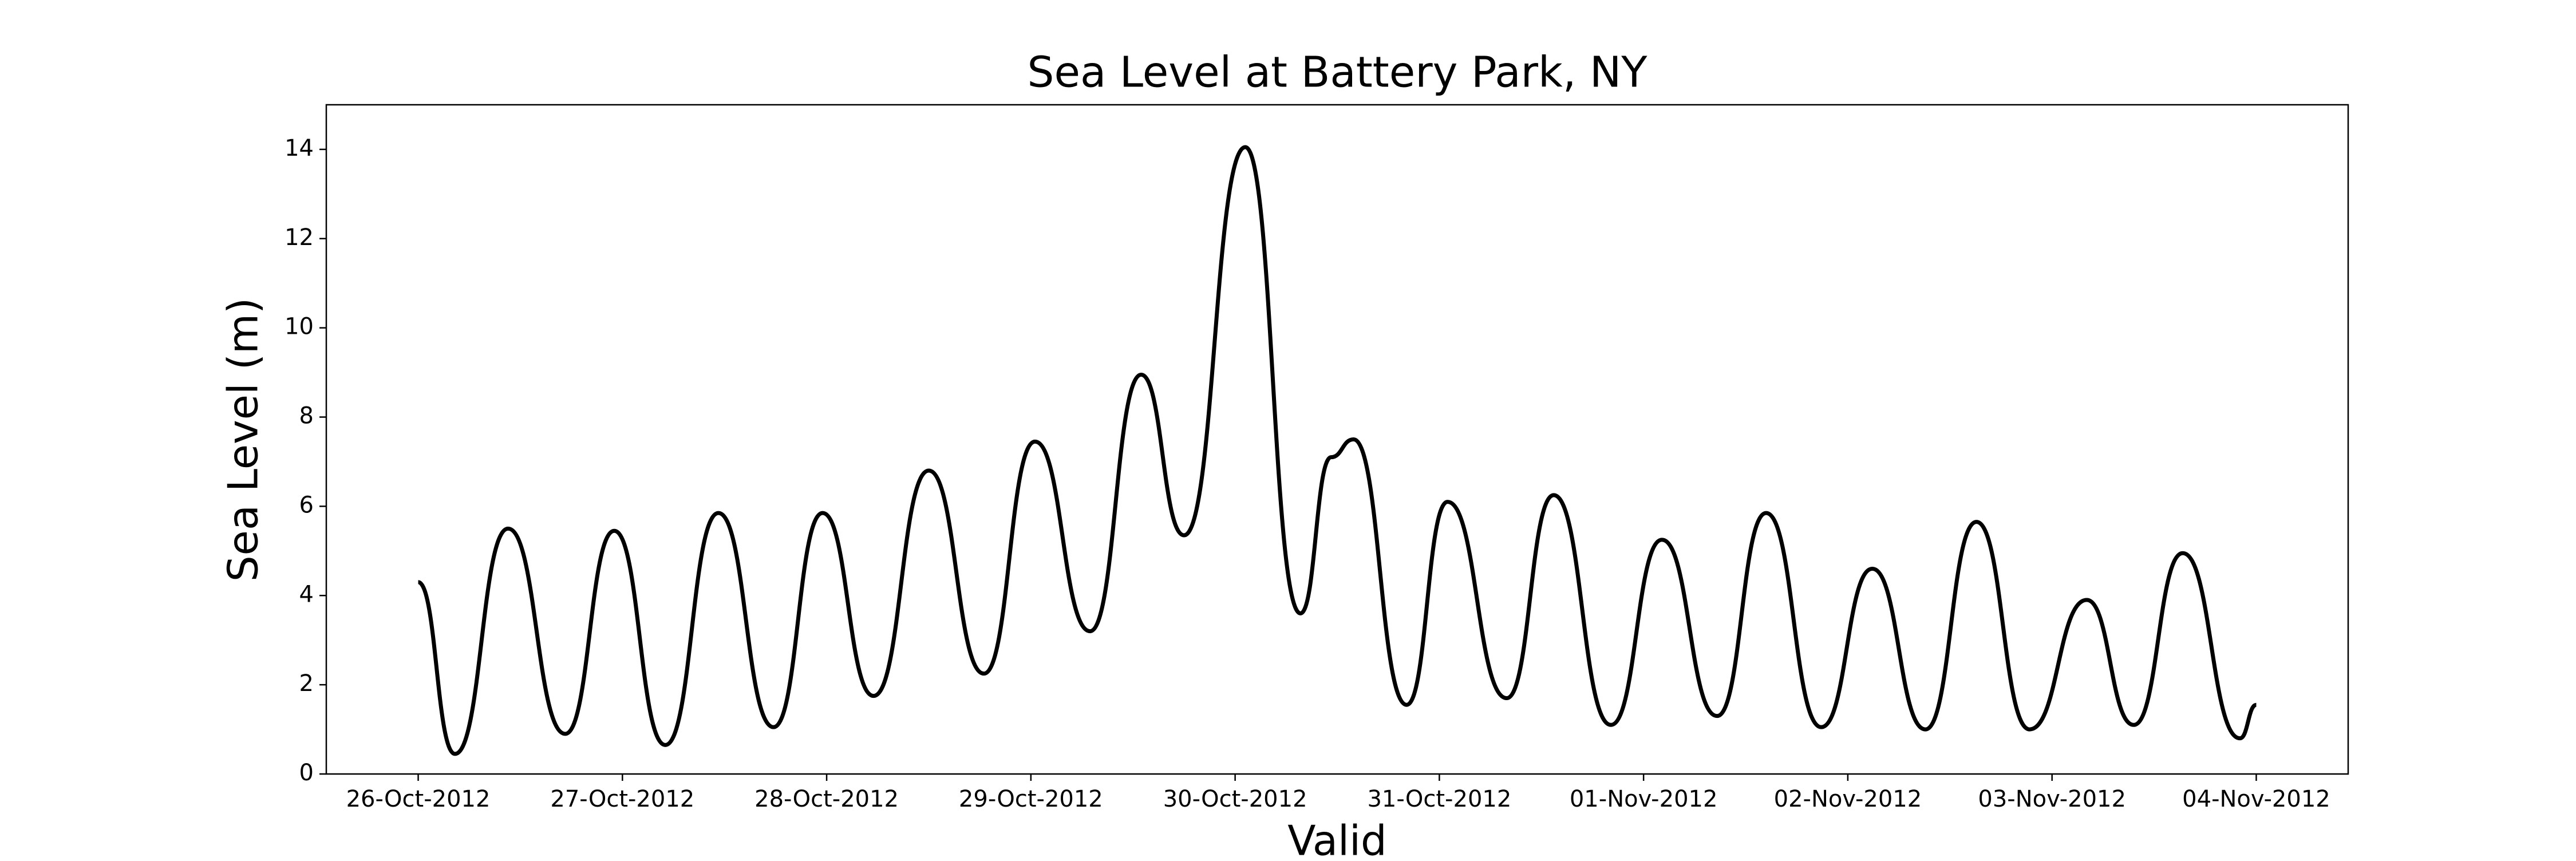 The height and width of the screenshot is (861, 2576). Describe the element at coordinates (622, 799) in the screenshot. I see `x-tick-label: 27-Oct-2012` at that location.